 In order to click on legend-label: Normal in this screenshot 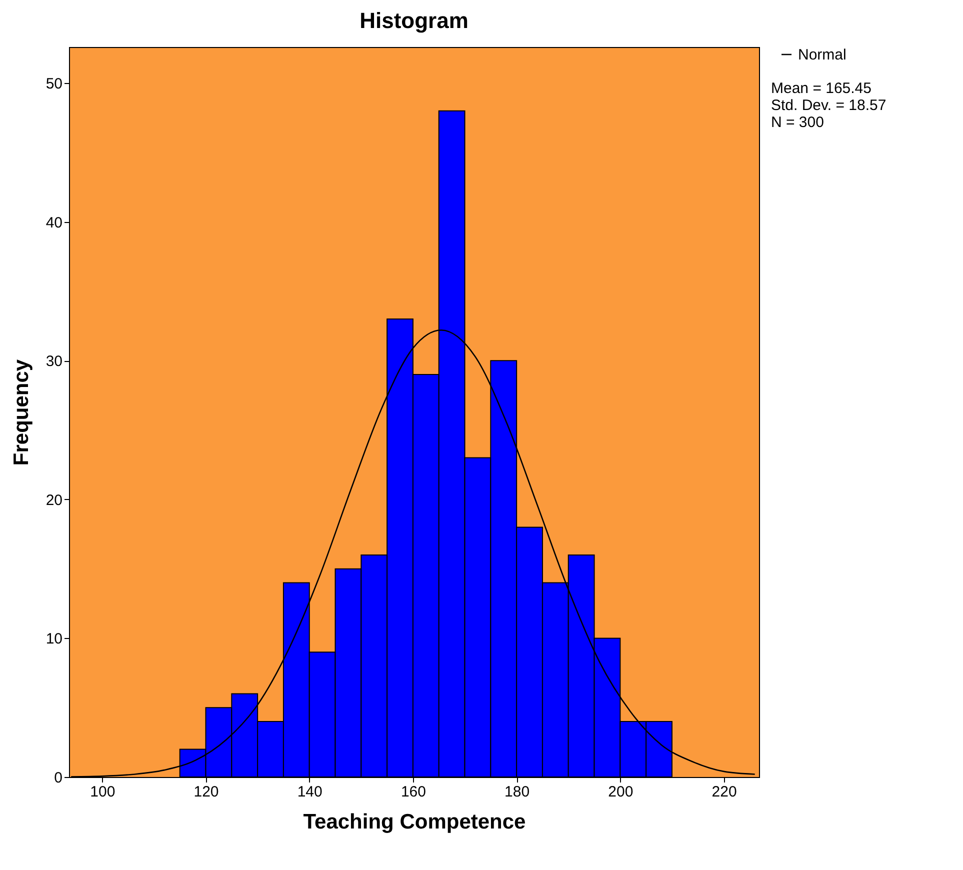, I will do `click(822, 55)`.